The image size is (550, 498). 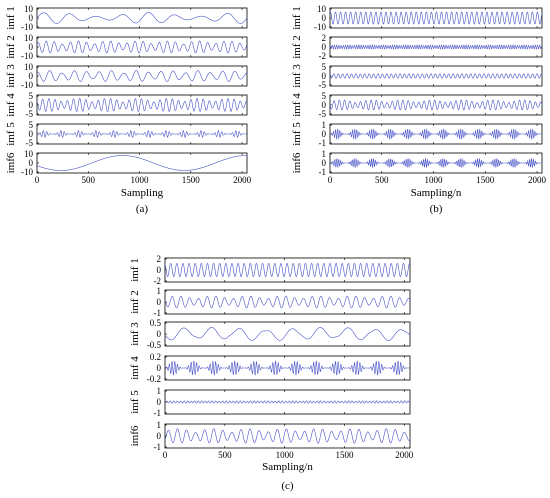 I want to click on x-axis-label: Sampling, so click(x=142, y=193).